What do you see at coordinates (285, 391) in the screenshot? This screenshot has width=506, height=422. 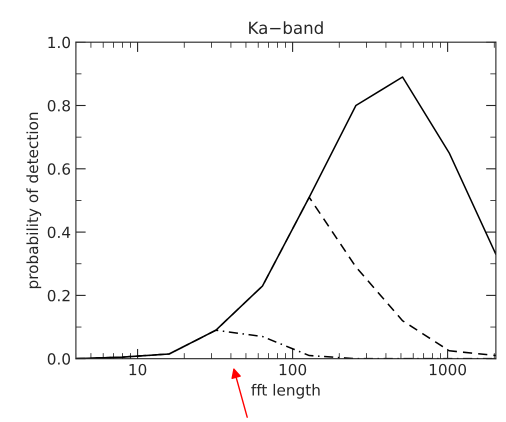 I see `x-axis-title: fft length` at bounding box center [285, 391].